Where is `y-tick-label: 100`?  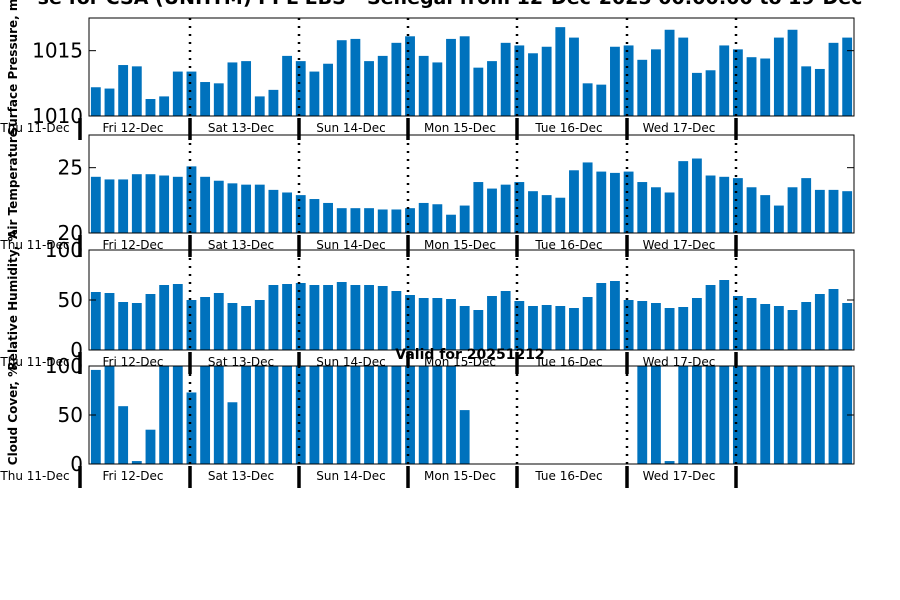 y-tick-label: 100 is located at coordinates (64, 366).